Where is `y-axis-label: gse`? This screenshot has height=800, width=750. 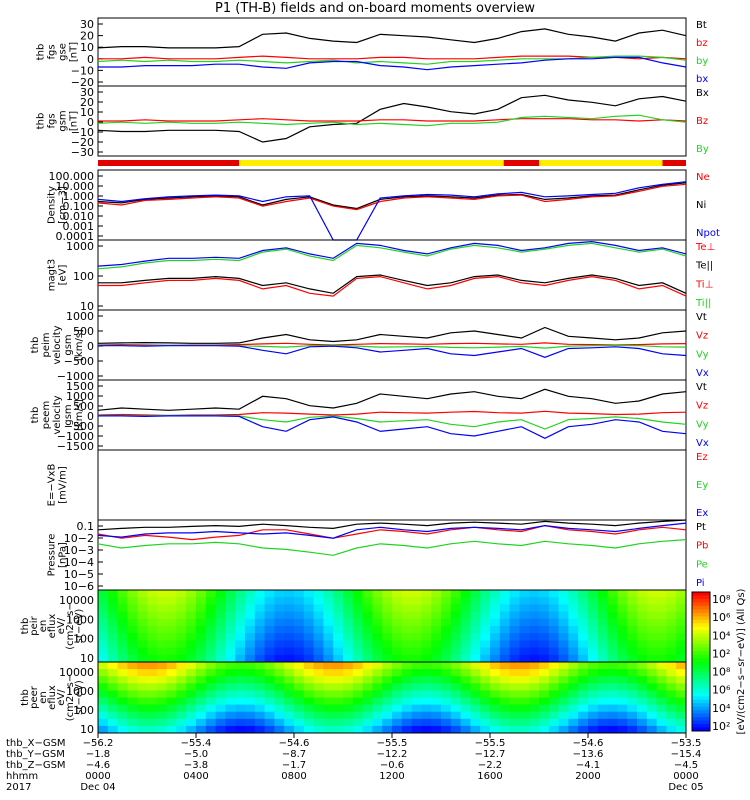 y-axis-label: gse is located at coordinates (63, 52).